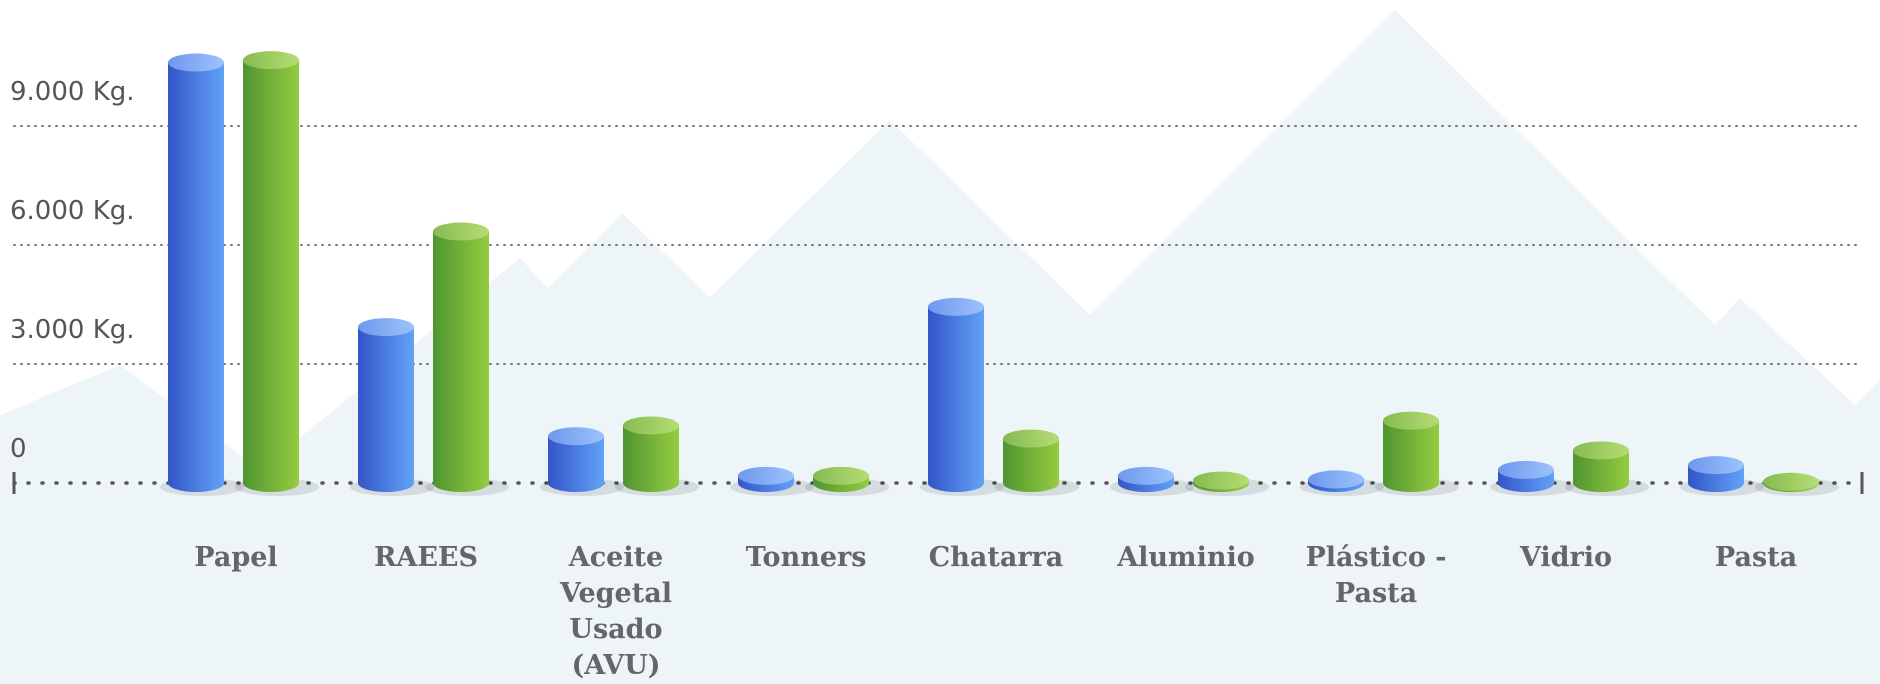 This screenshot has width=1880, height=684. Describe the element at coordinates (1375, 575) in the screenshot. I see `x-tick-label: Plástico -Pasta` at that location.